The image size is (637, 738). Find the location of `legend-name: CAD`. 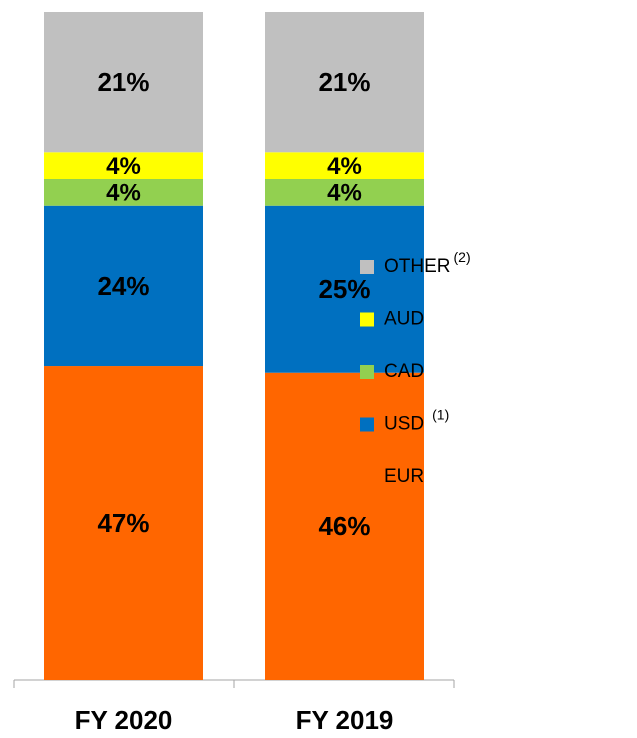

legend-name: CAD is located at coordinates (404, 371).